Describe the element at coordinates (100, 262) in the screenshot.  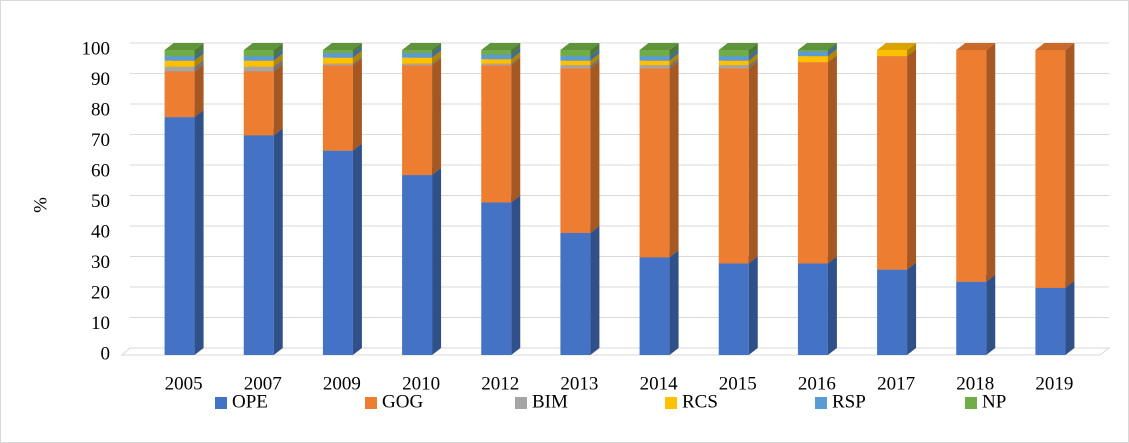
I see `y-tick-label: 30` at that location.